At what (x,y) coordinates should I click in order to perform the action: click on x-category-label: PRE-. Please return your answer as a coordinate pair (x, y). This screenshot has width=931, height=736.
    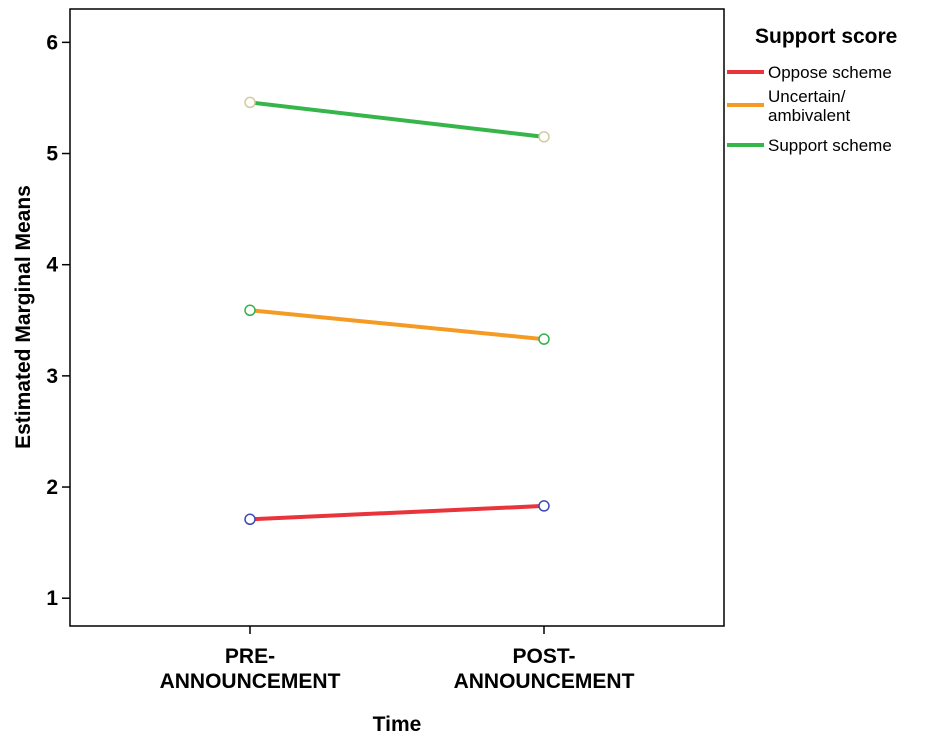
    Looking at the image, I should click on (250, 656).